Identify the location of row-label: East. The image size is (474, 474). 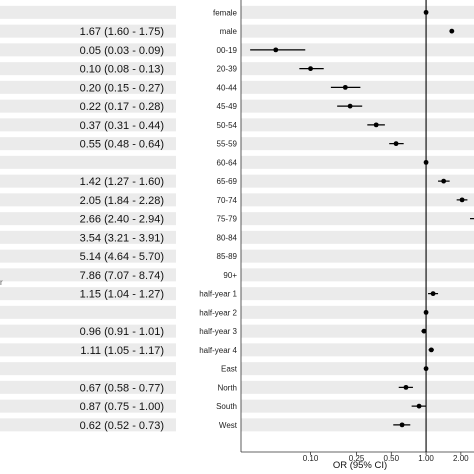
(229, 369).